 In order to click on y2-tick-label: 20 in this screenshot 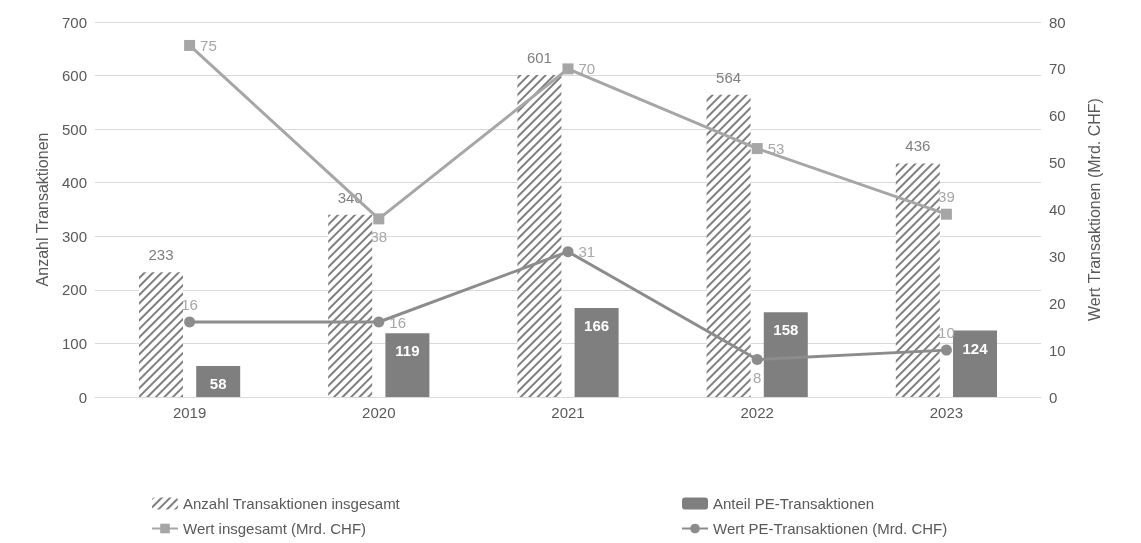, I will do `click(1057, 303)`.